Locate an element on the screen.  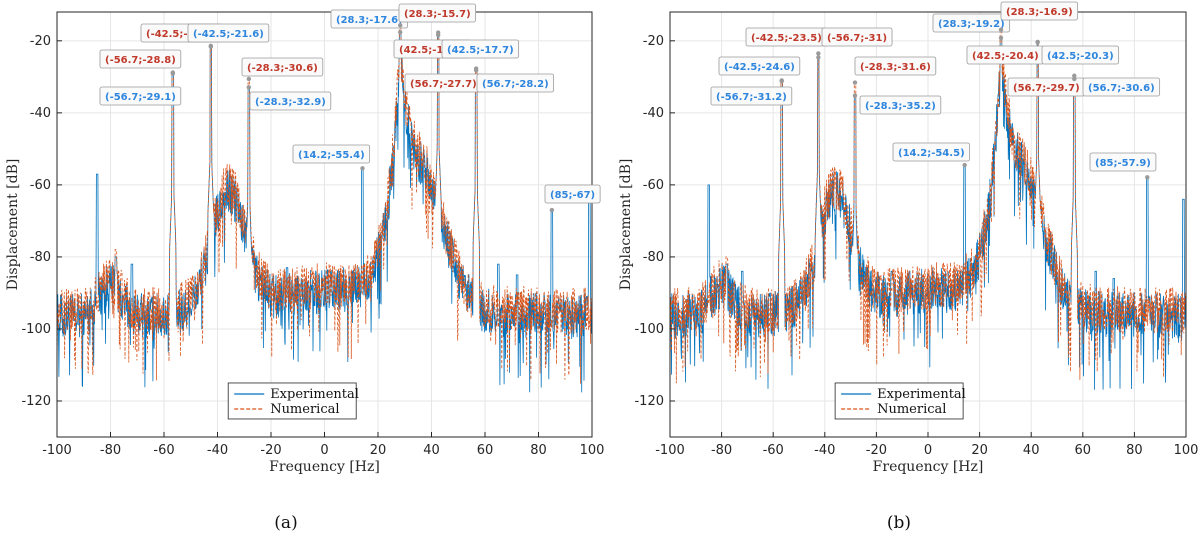
datatip: (28.3;-17.6) is located at coordinates (369, 22).